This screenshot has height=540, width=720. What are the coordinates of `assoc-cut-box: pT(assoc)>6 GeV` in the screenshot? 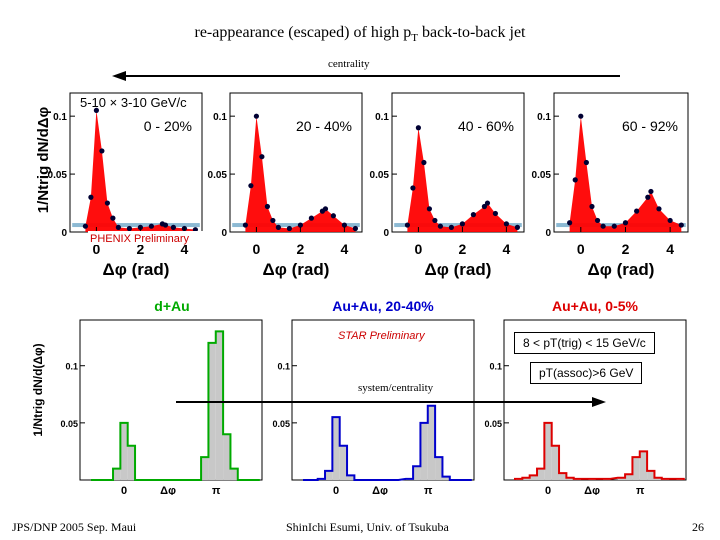 It's located at (586, 373).